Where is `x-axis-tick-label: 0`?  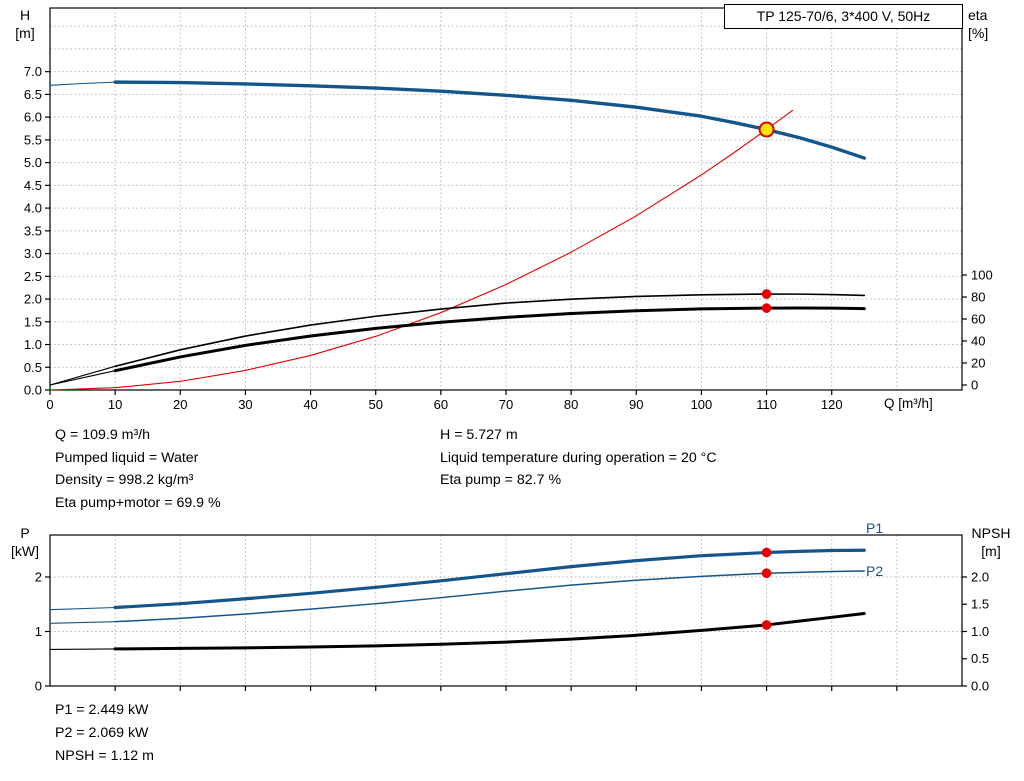
x-axis-tick-label: 0 is located at coordinates (49, 404).